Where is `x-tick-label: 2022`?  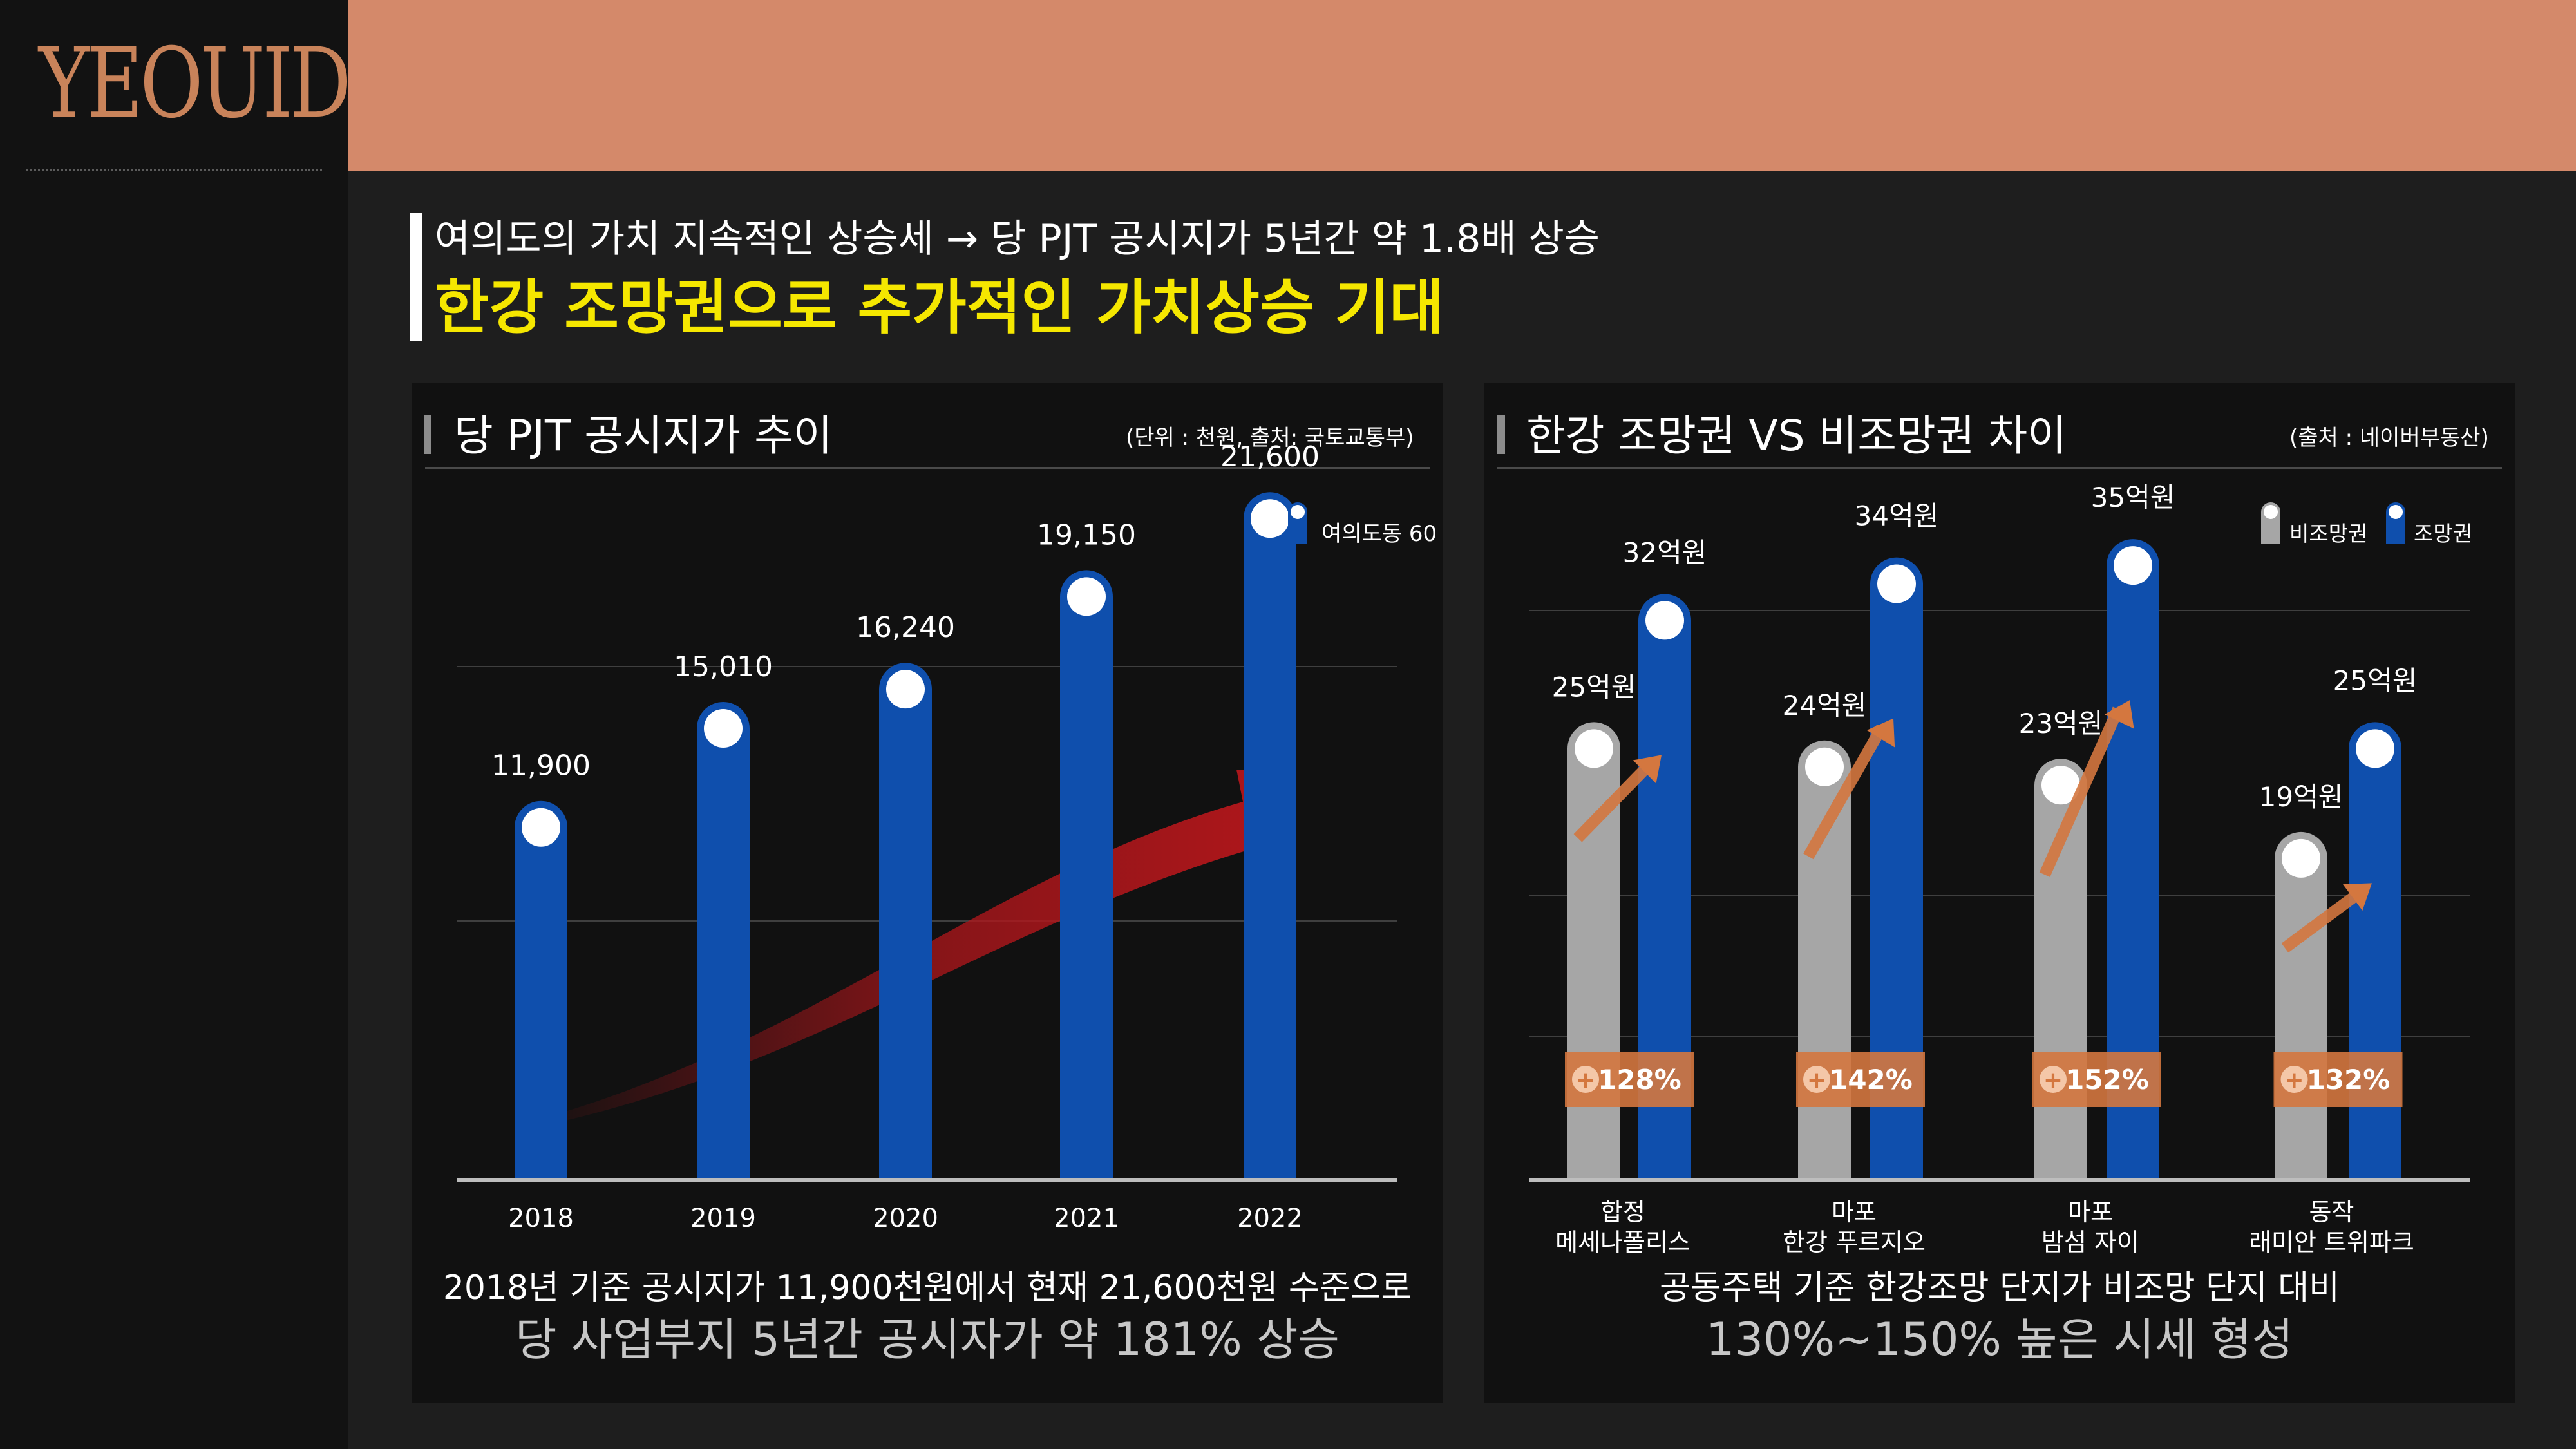 x-tick-label: 2022 is located at coordinates (1270, 1219).